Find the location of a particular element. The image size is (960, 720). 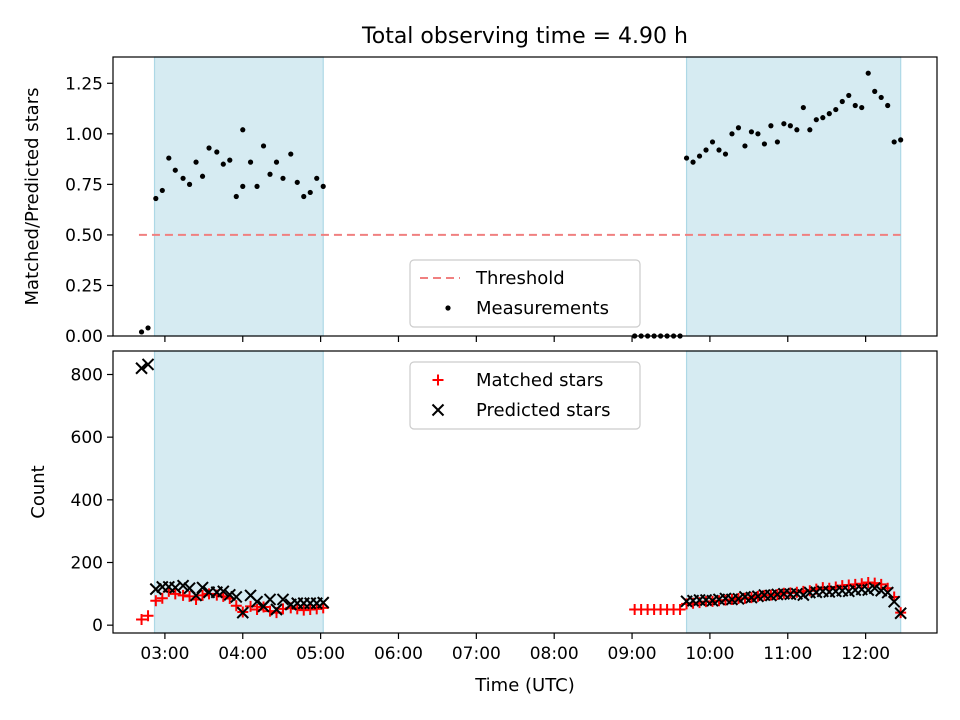

legend-matched-swatch is located at coordinates (438, 380).